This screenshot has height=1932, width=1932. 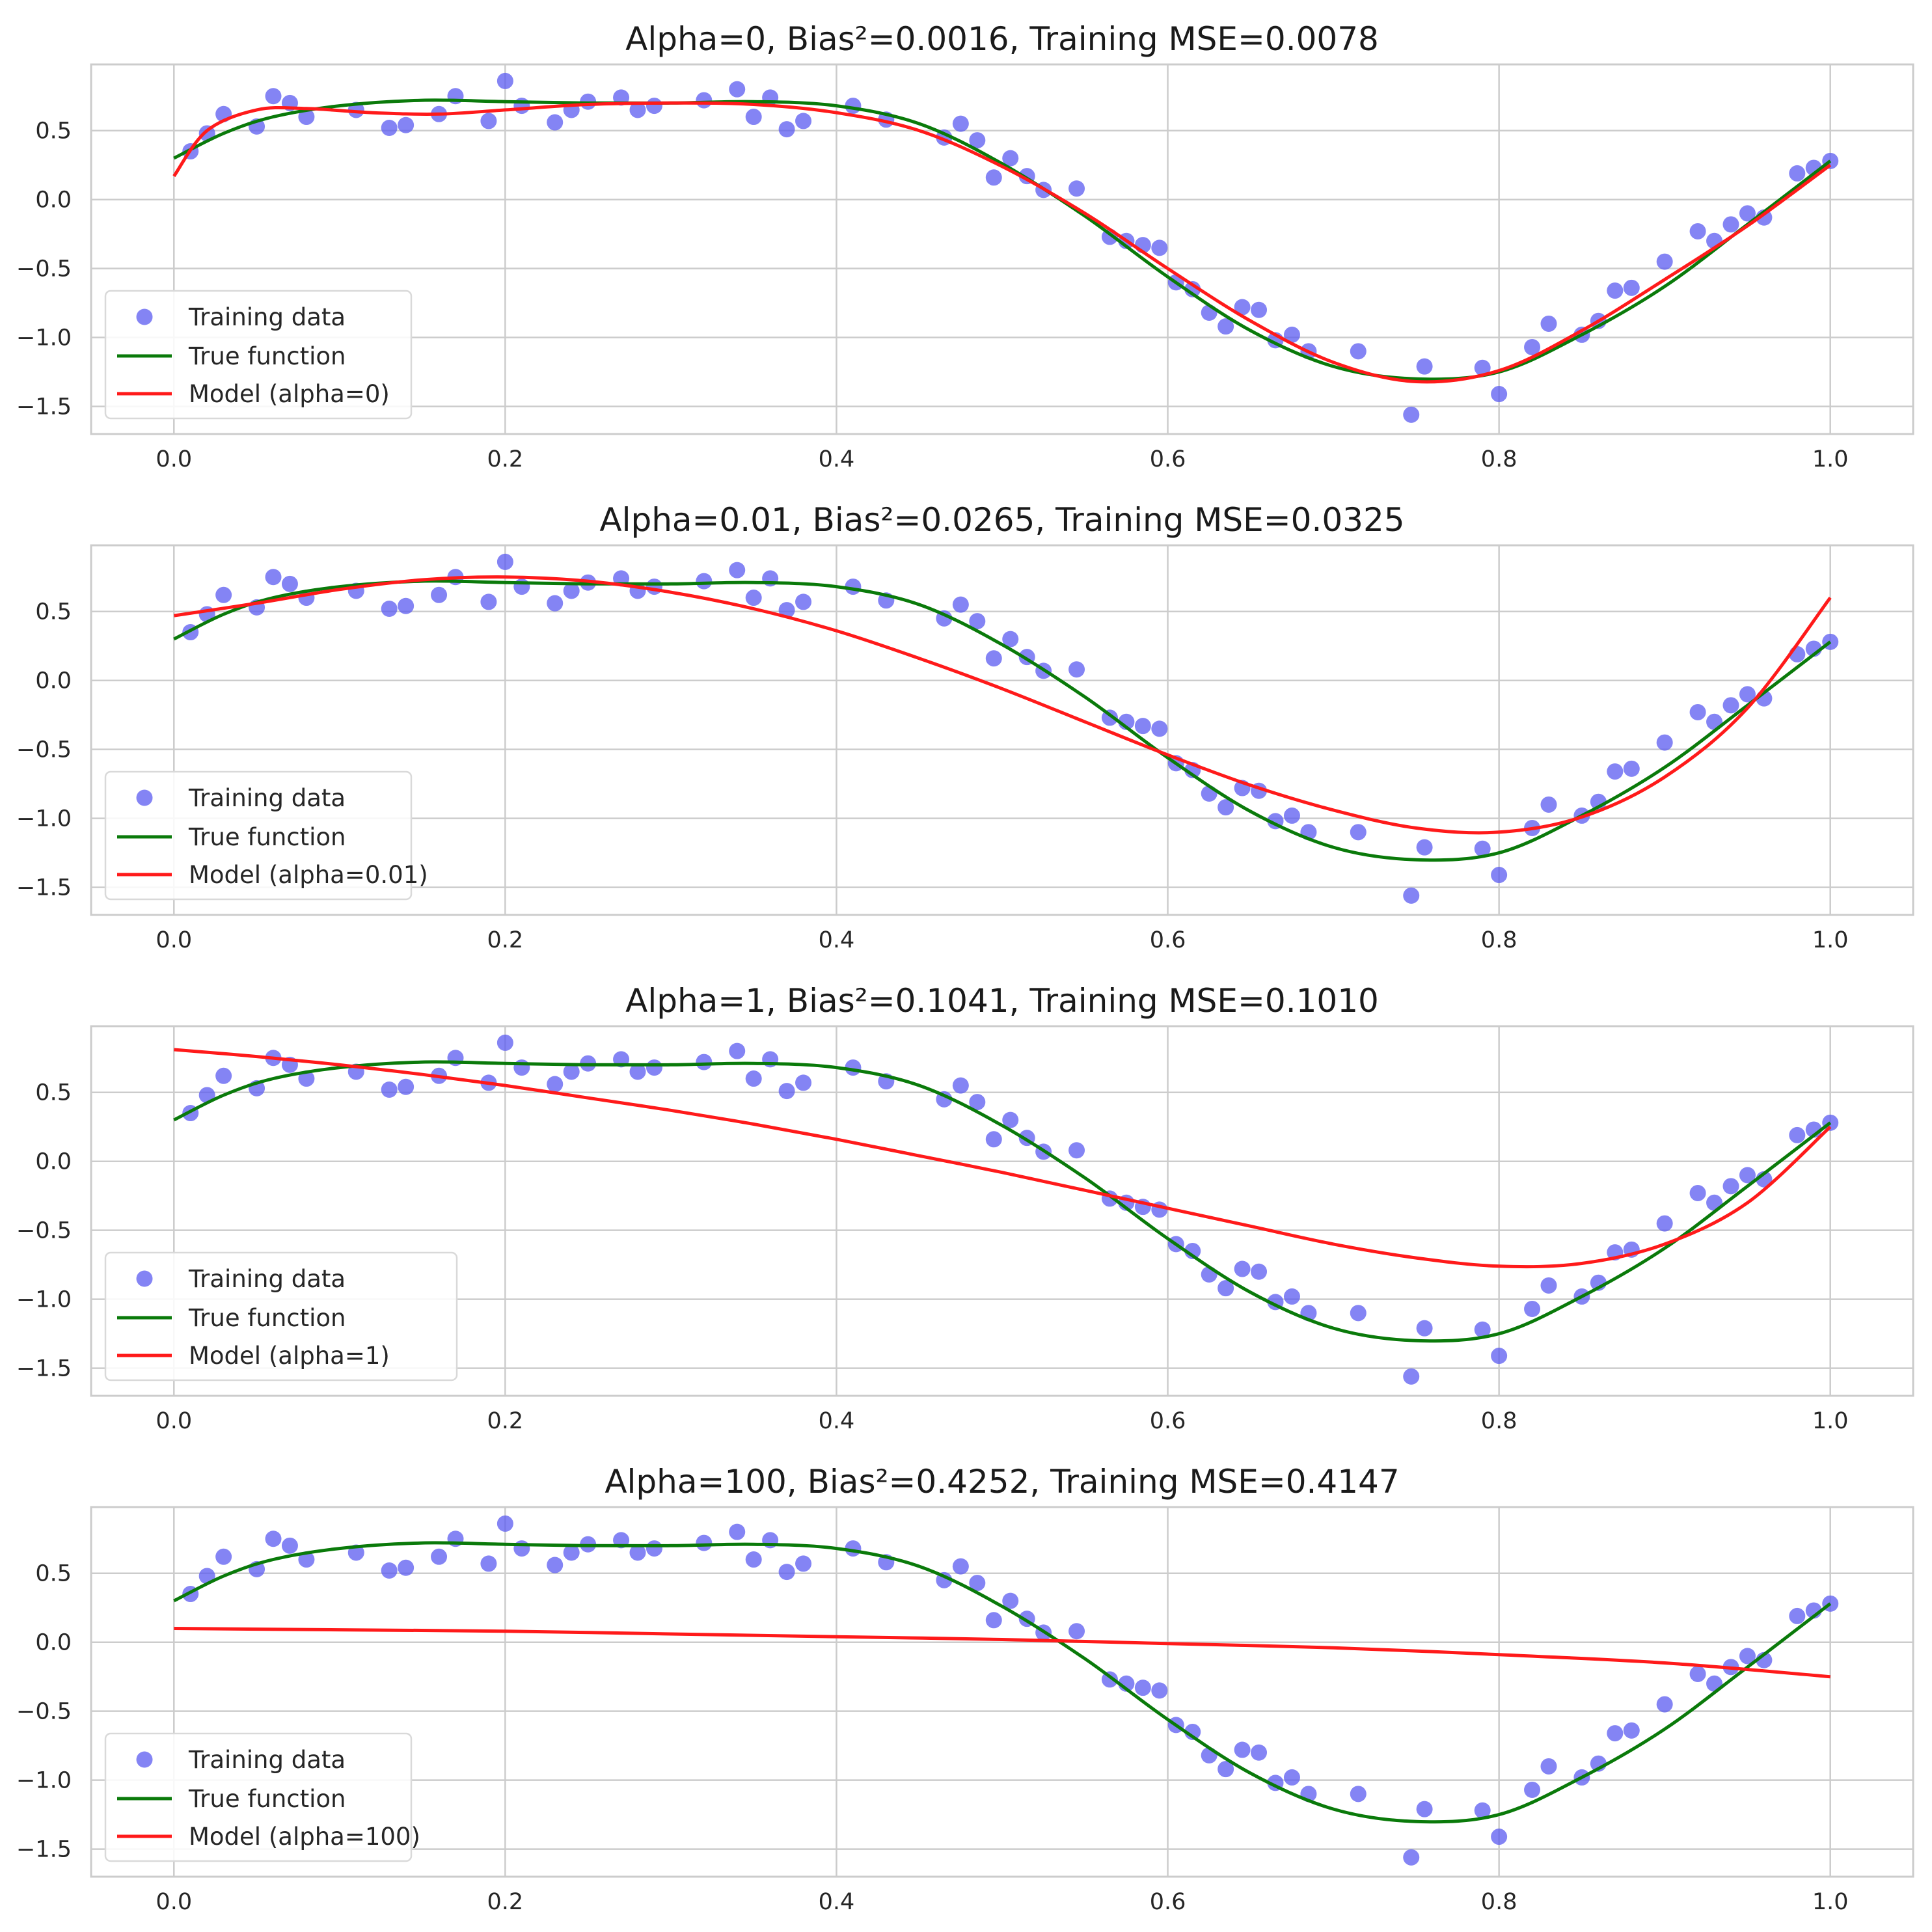 What do you see at coordinates (267, 317) in the screenshot?
I see `legend-label: Training data` at bounding box center [267, 317].